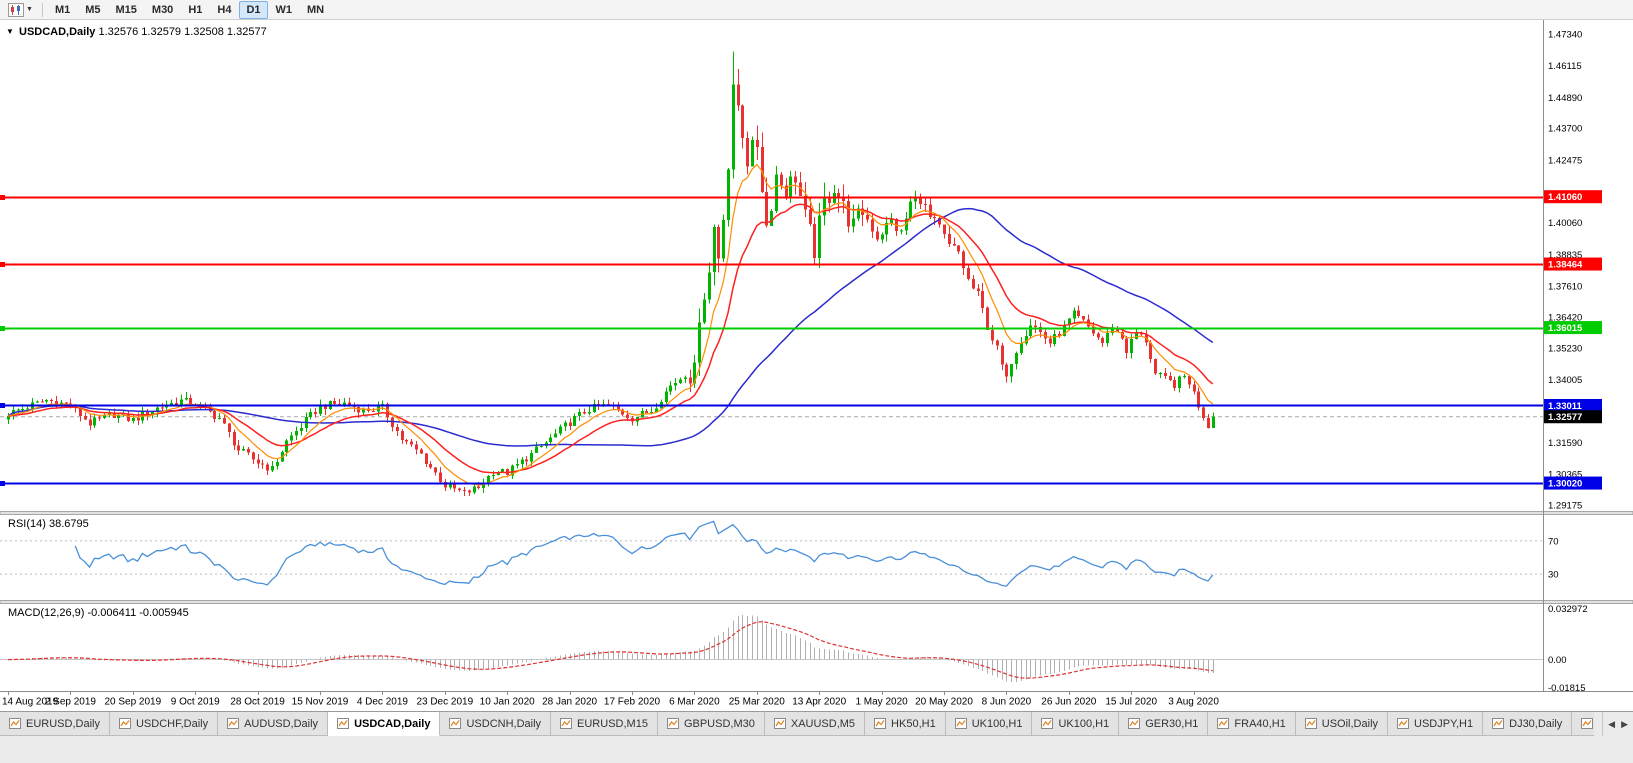  I want to click on tab-china300-h4: CHINA300,H4, so click(1583, 724).